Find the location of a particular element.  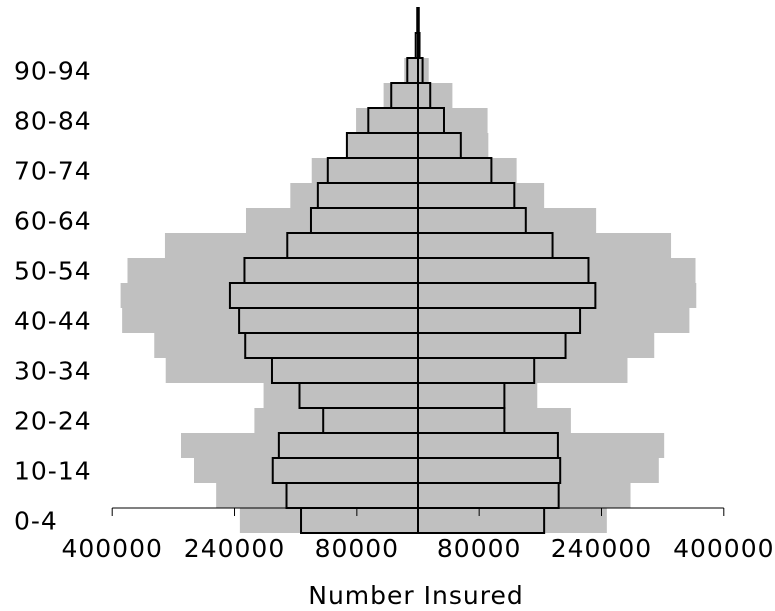

x-axis-ticks is located at coordinates (418, 512).